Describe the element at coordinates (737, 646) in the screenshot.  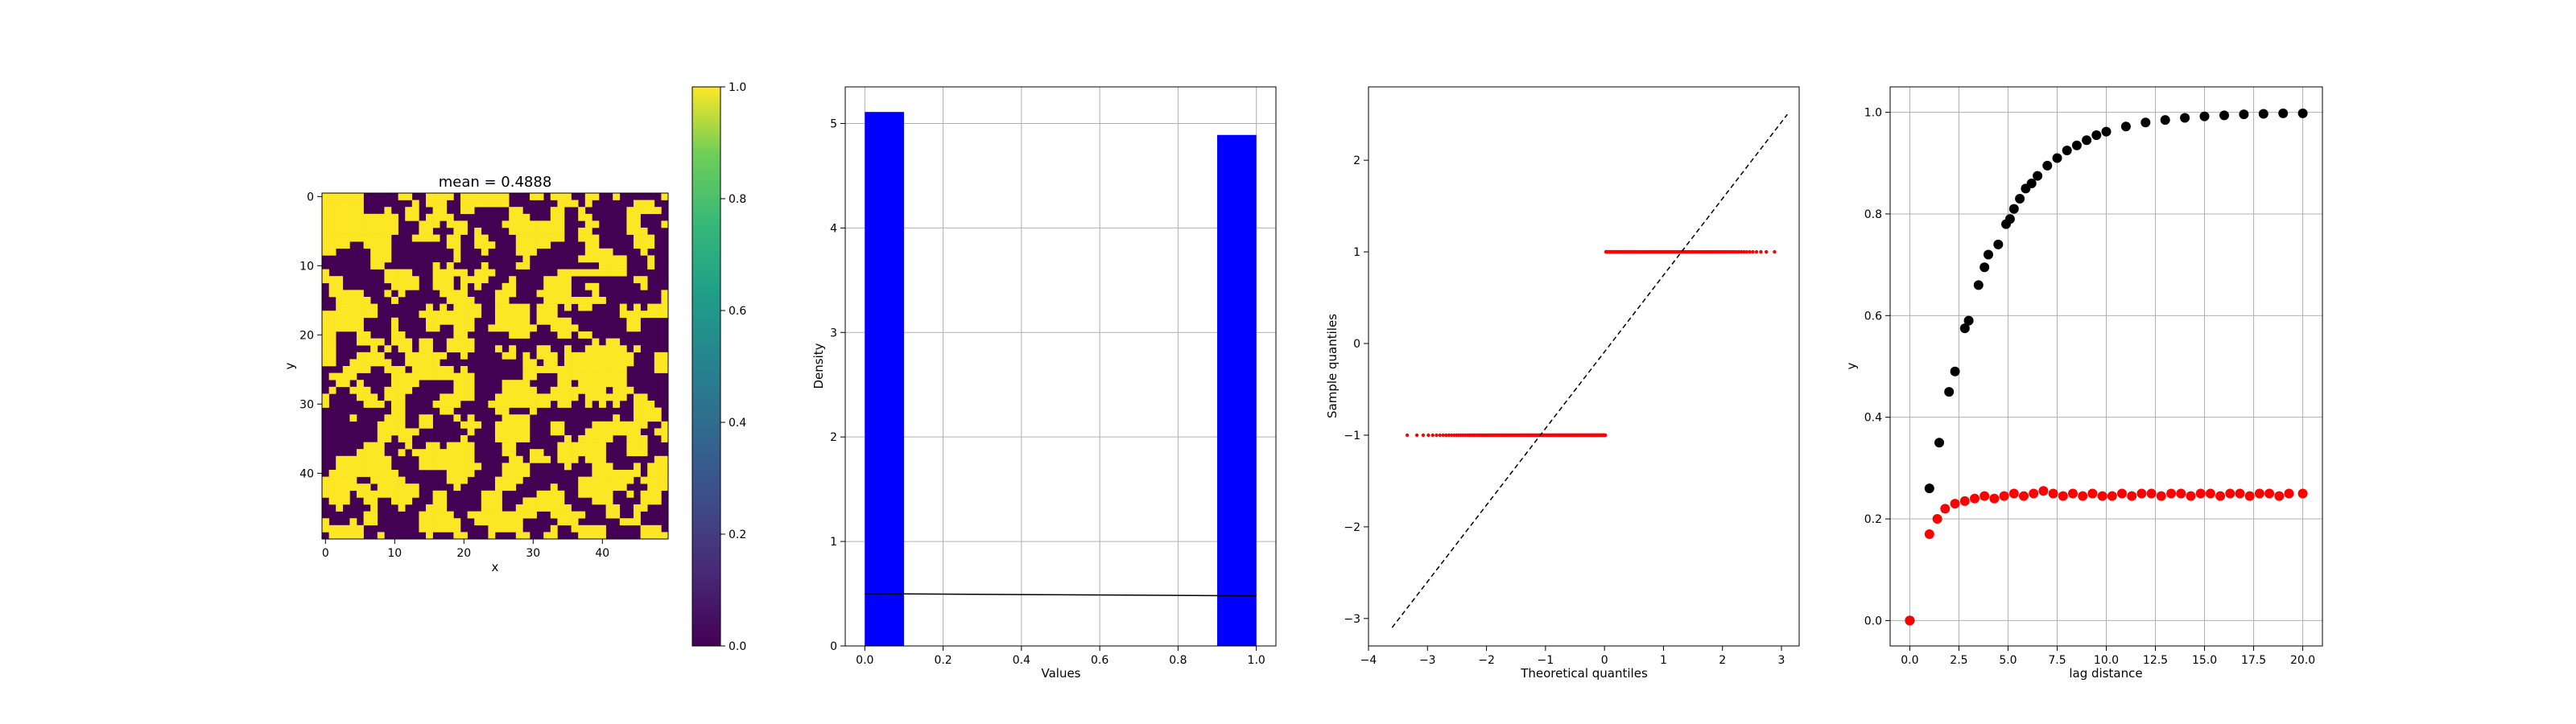
I see `colorbar-tick-label: 0.0` at that location.